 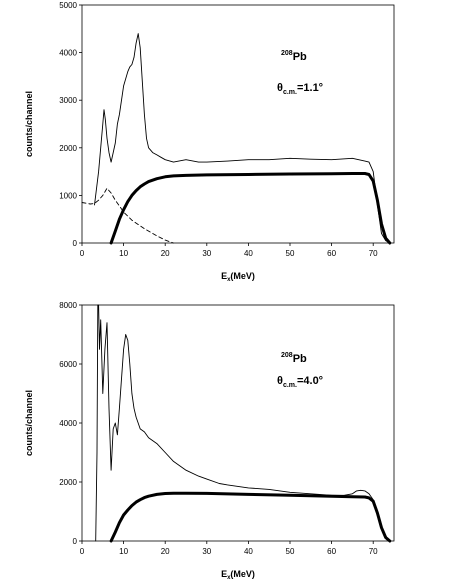 I want to click on y-tick-label: 3000, so click(x=68, y=100).